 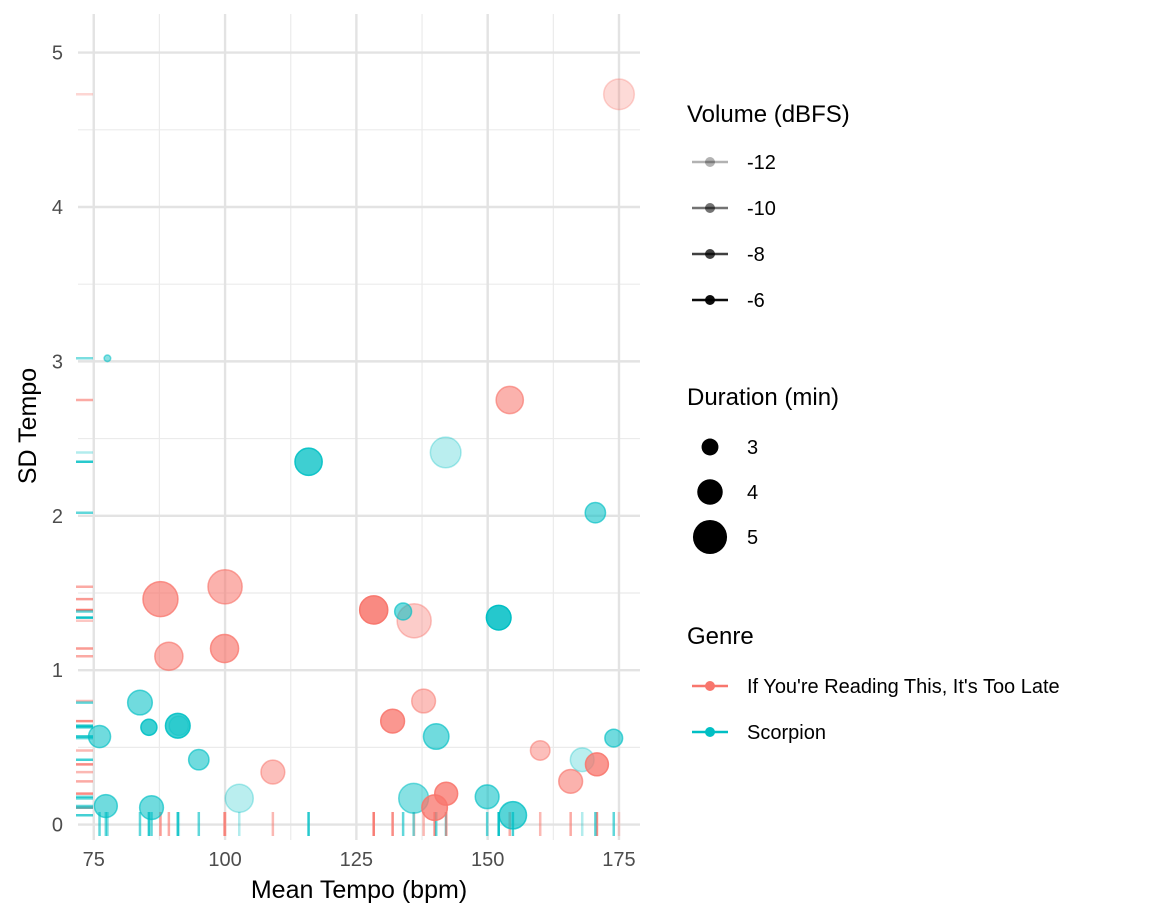 I want to click on legend-volume-label: -12, so click(x=761, y=163).